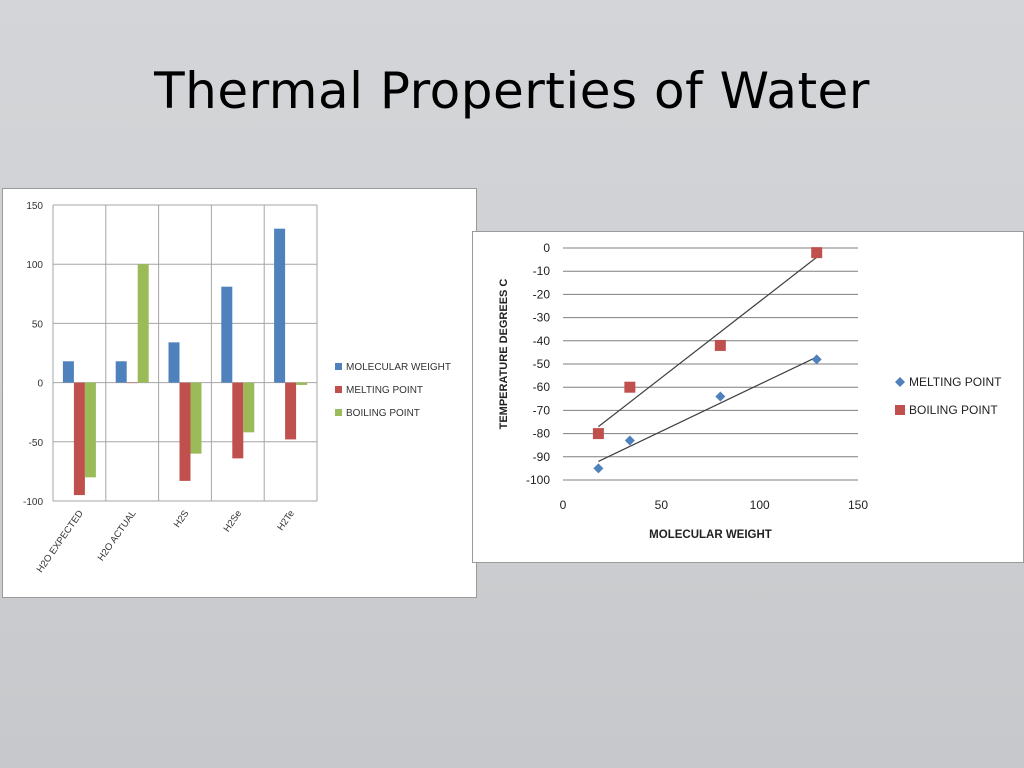  What do you see at coordinates (38, 324) in the screenshot?
I see `y-tick-label: 50` at bounding box center [38, 324].